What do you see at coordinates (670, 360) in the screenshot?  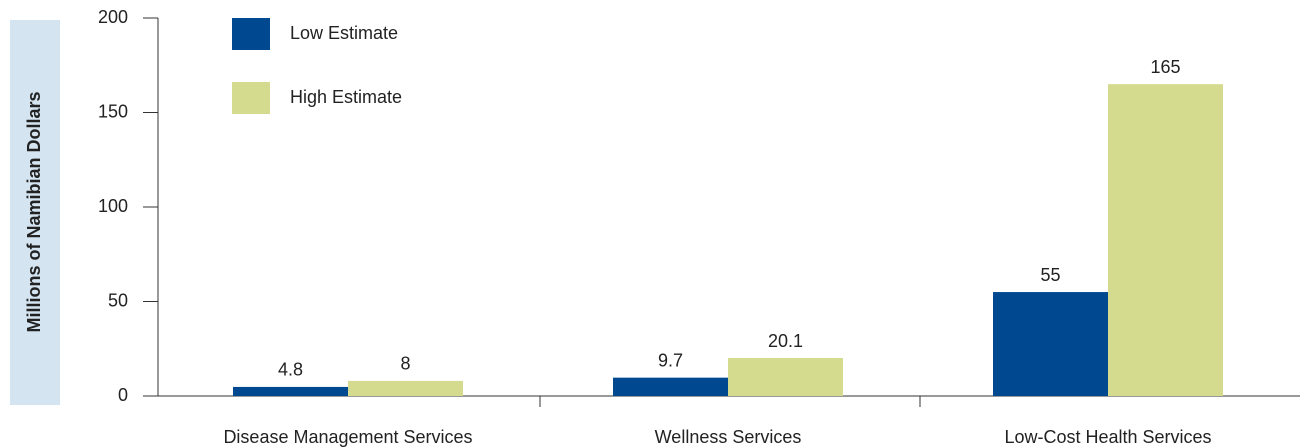 I see `data-label: 9.7` at bounding box center [670, 360].